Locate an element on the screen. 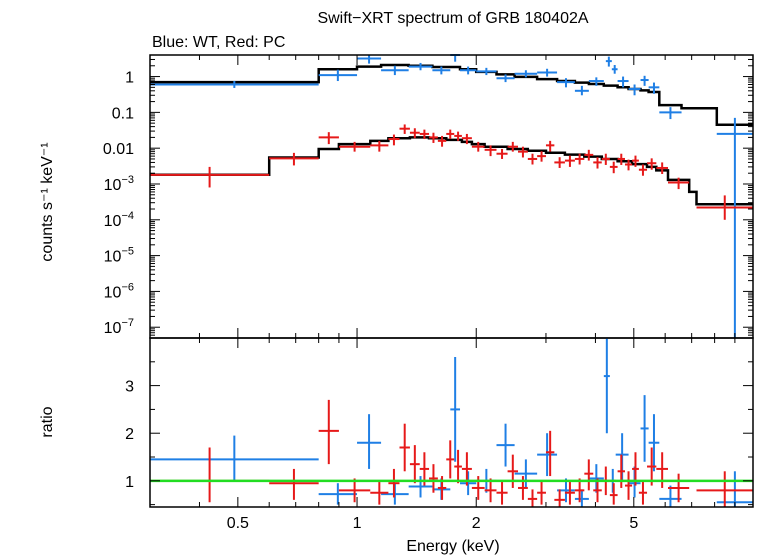  top-y-axis-label: counts s⁻¹ keV⁻¹ is located at coordinates (47, 201).